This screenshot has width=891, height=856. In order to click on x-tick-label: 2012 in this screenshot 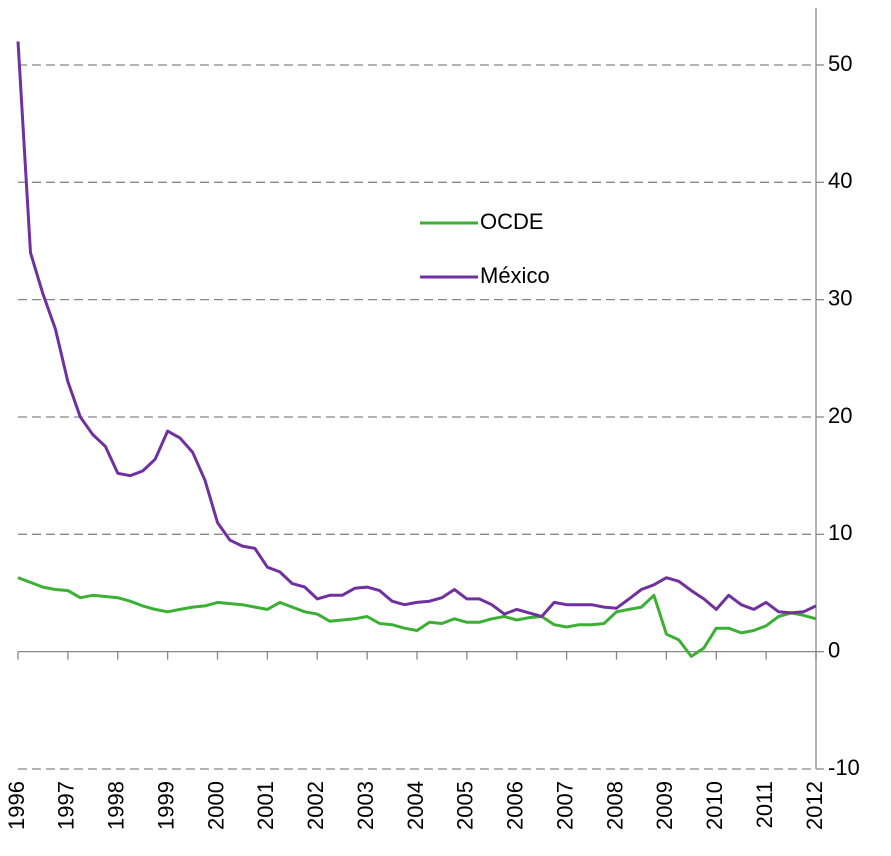, I will do `click(814, 805)`.